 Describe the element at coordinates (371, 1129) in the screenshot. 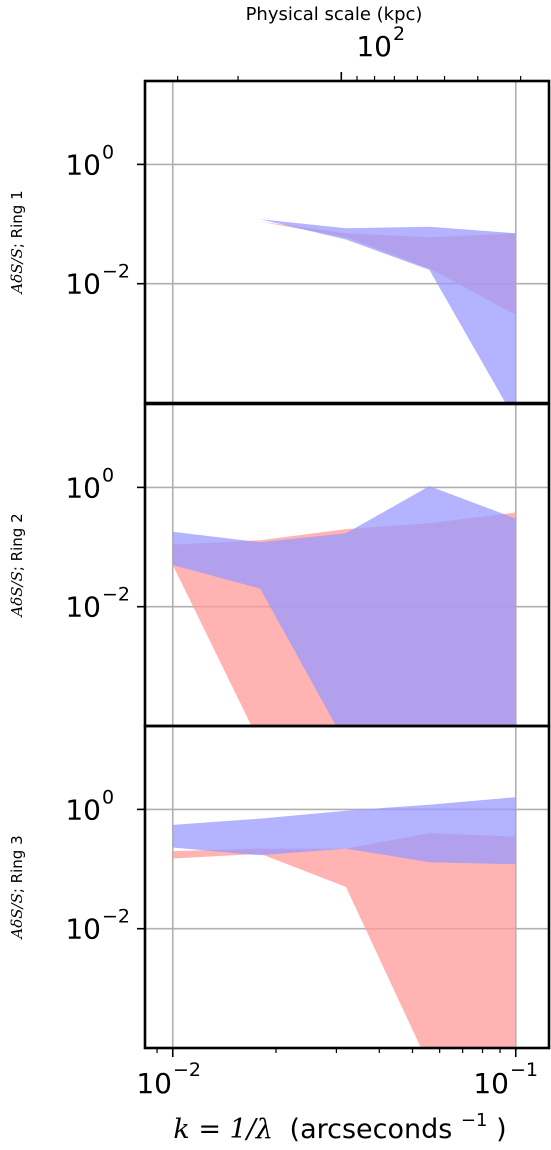

I see `x-axis-label-text: (arcseconds` at that location.